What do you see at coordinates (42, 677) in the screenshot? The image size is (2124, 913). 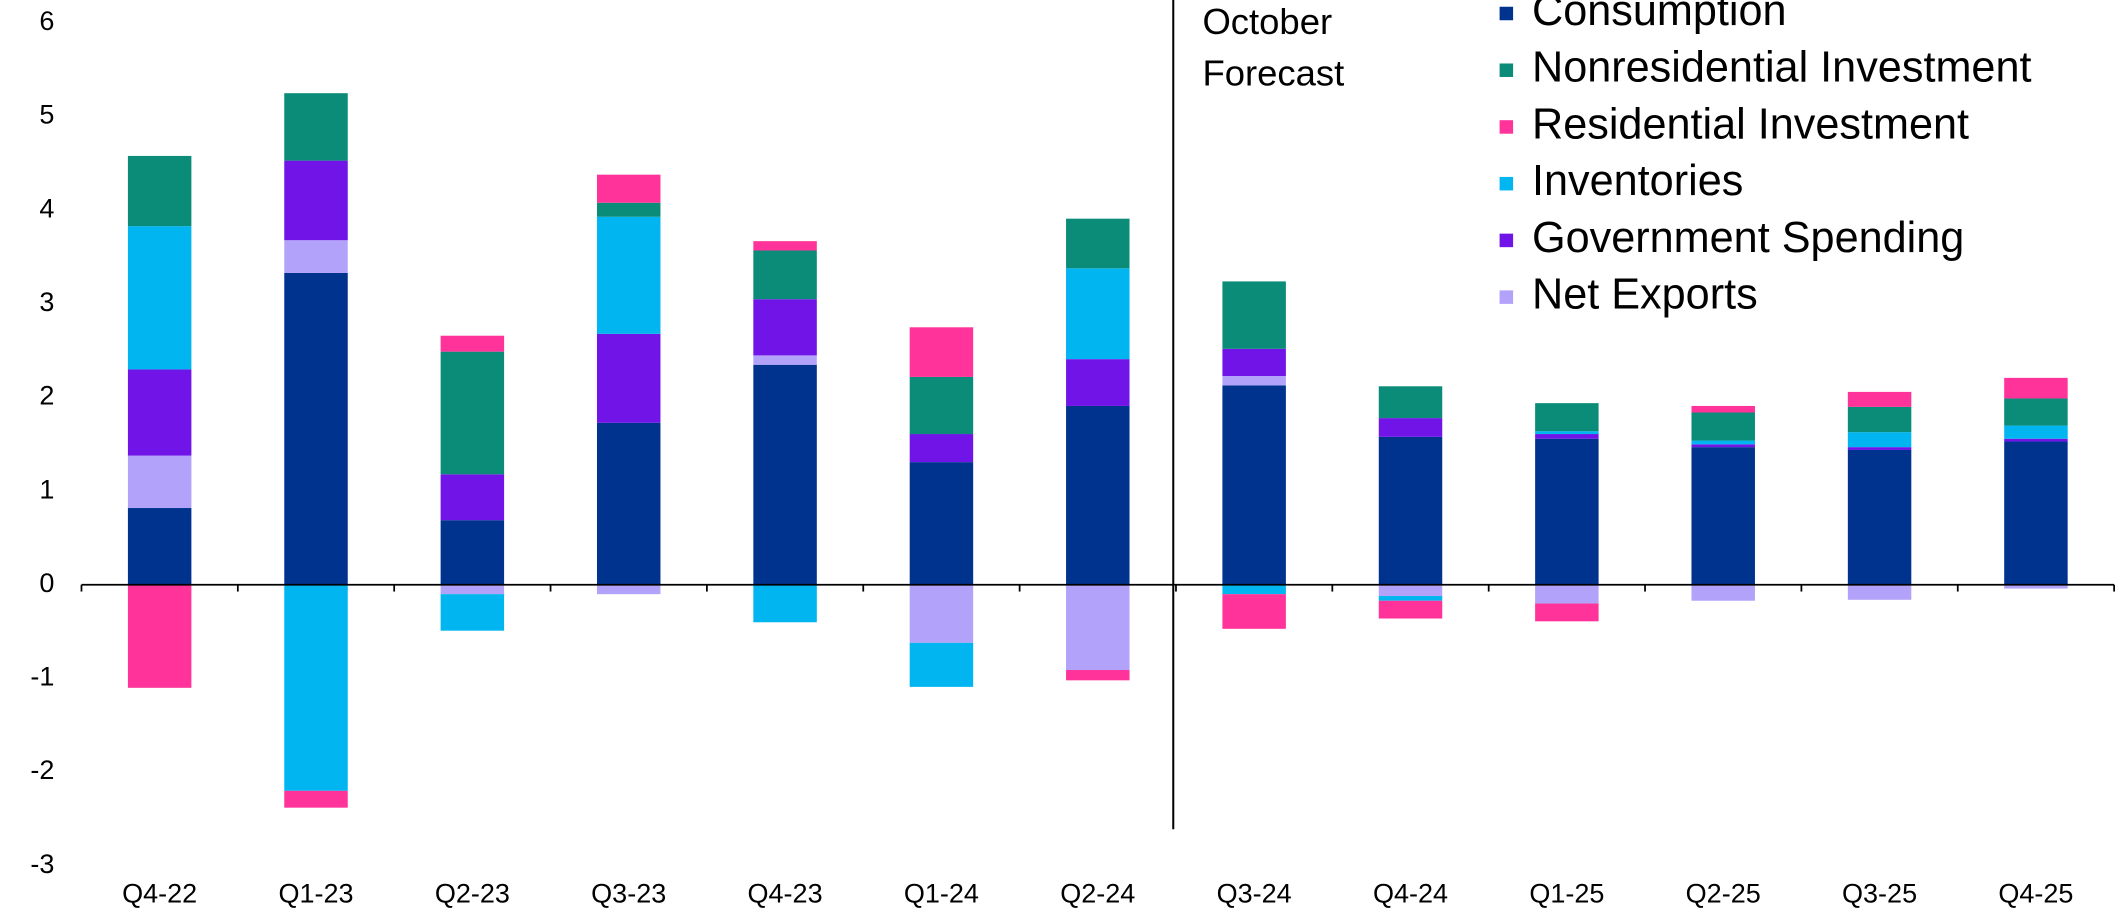 I see `y-tick-label: -1` at bounding box center [42, 677].